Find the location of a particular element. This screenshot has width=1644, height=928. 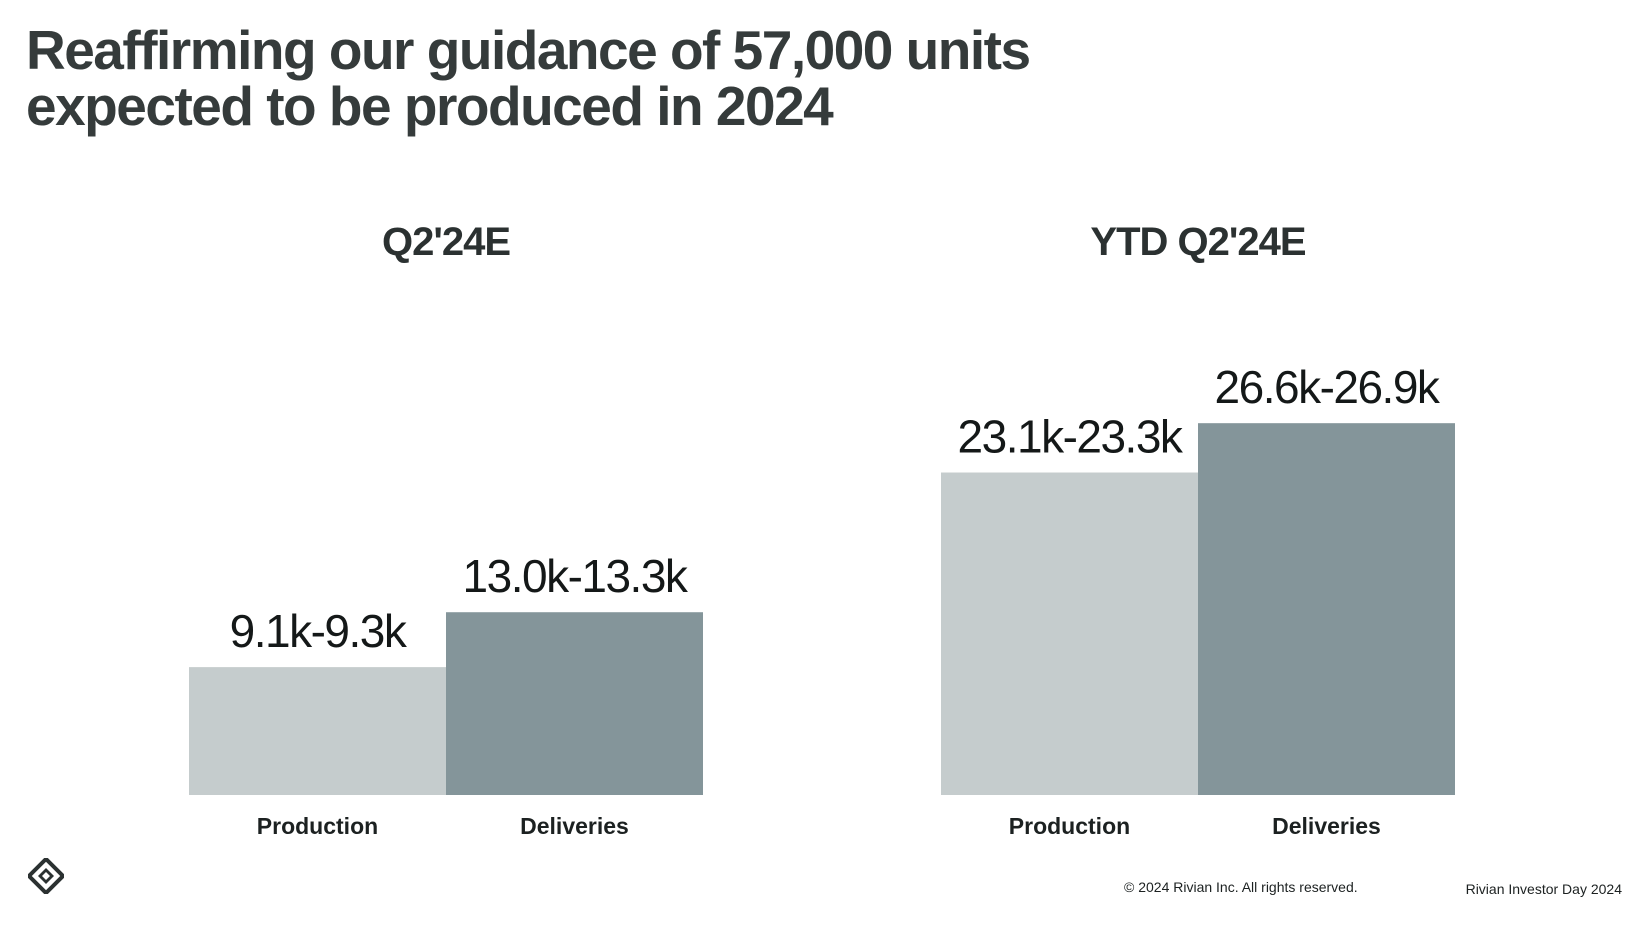

chart-title: Q2'24E is located at coordinates (446, 242).